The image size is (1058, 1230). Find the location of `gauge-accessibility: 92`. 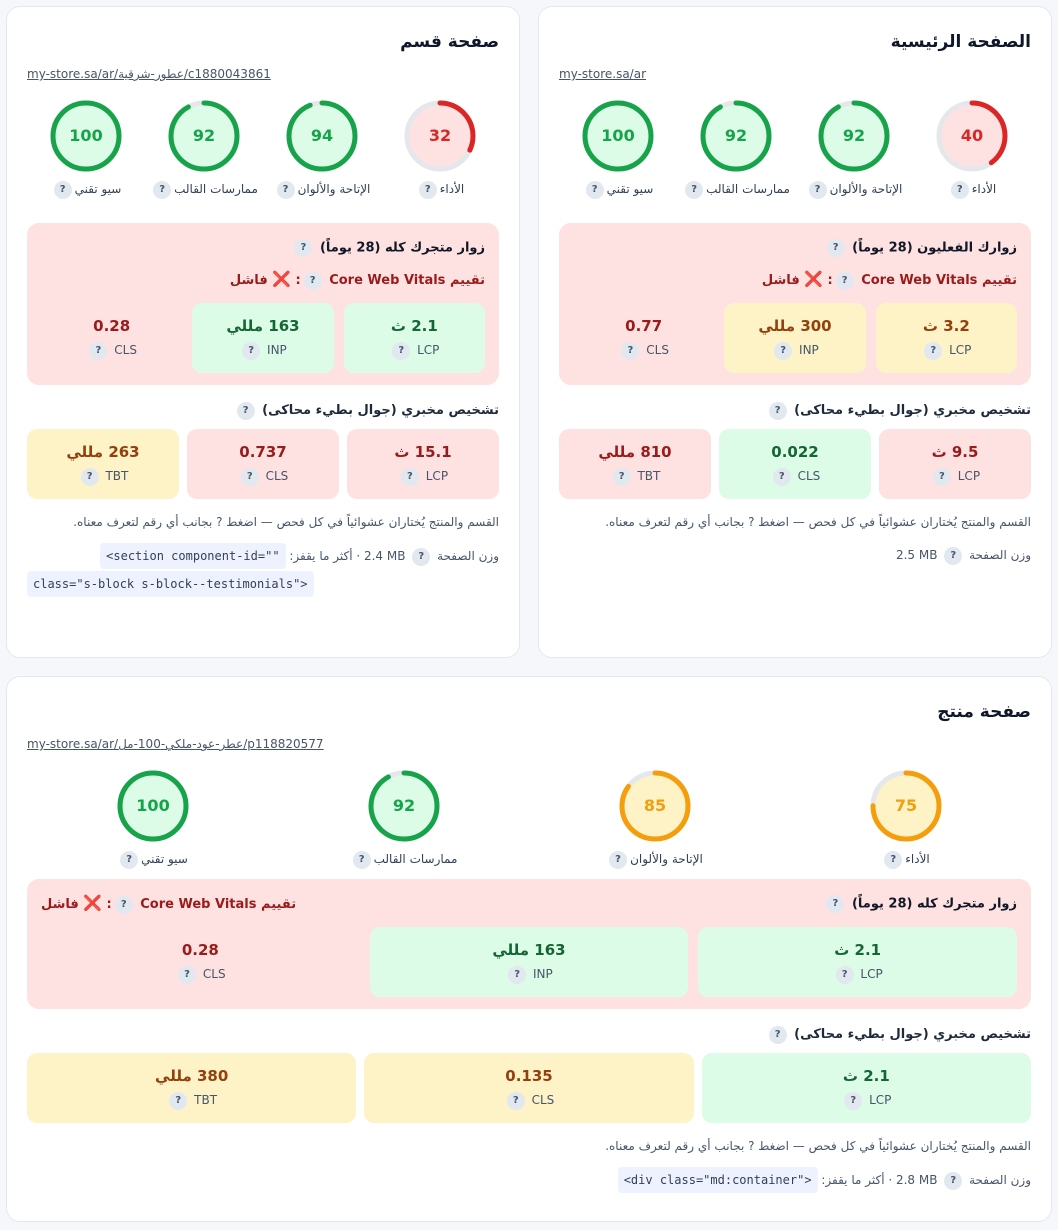

gauge-accessibility: 92 is located at coordinates (854, 136).